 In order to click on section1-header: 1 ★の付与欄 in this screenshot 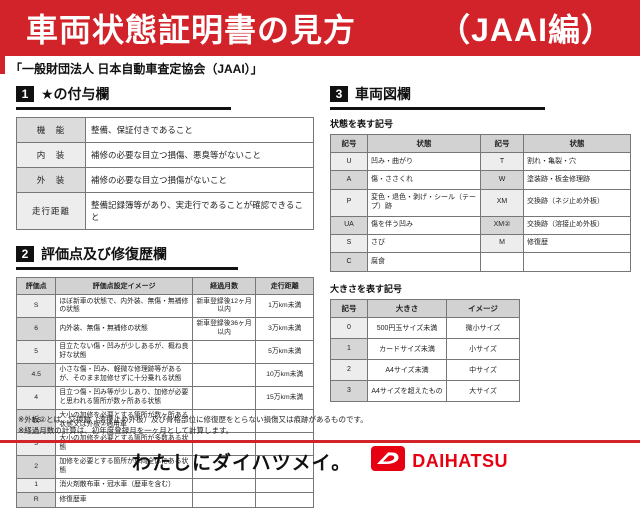, I will do `click(123, 97)`.